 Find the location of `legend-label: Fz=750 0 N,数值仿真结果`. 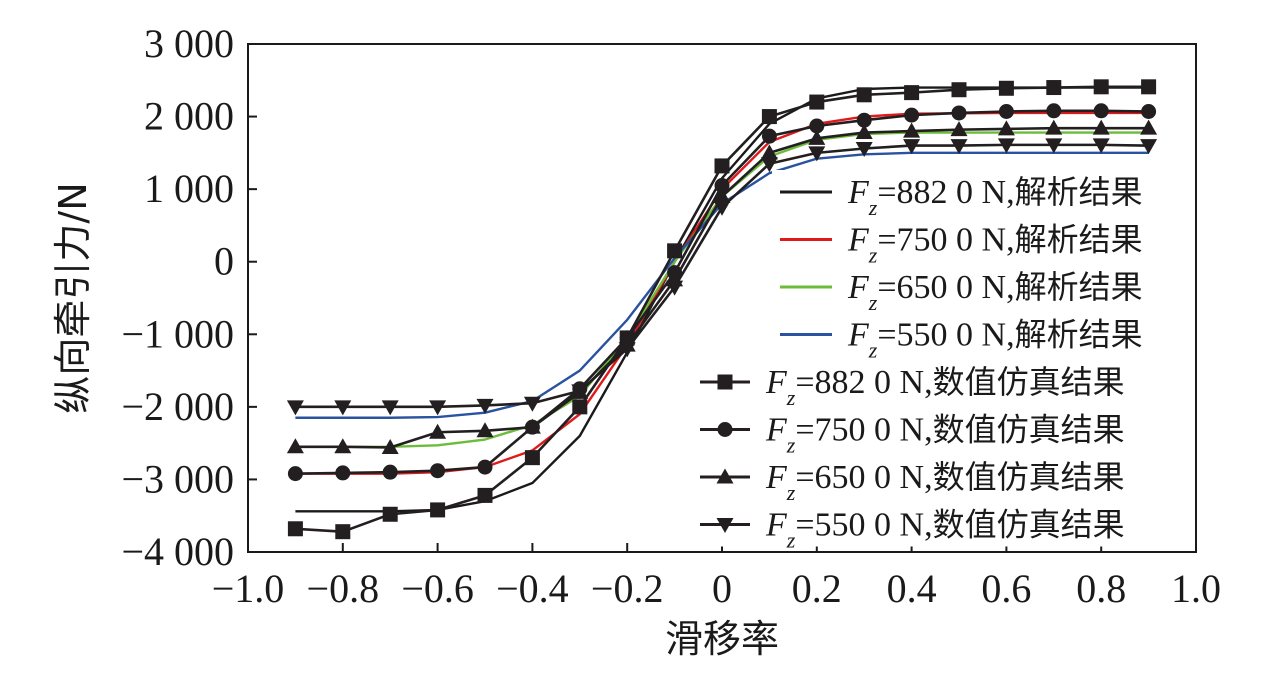

legend-label: Fz=750 0 N,数值仿真结果 is located at coordinates (945, 434).